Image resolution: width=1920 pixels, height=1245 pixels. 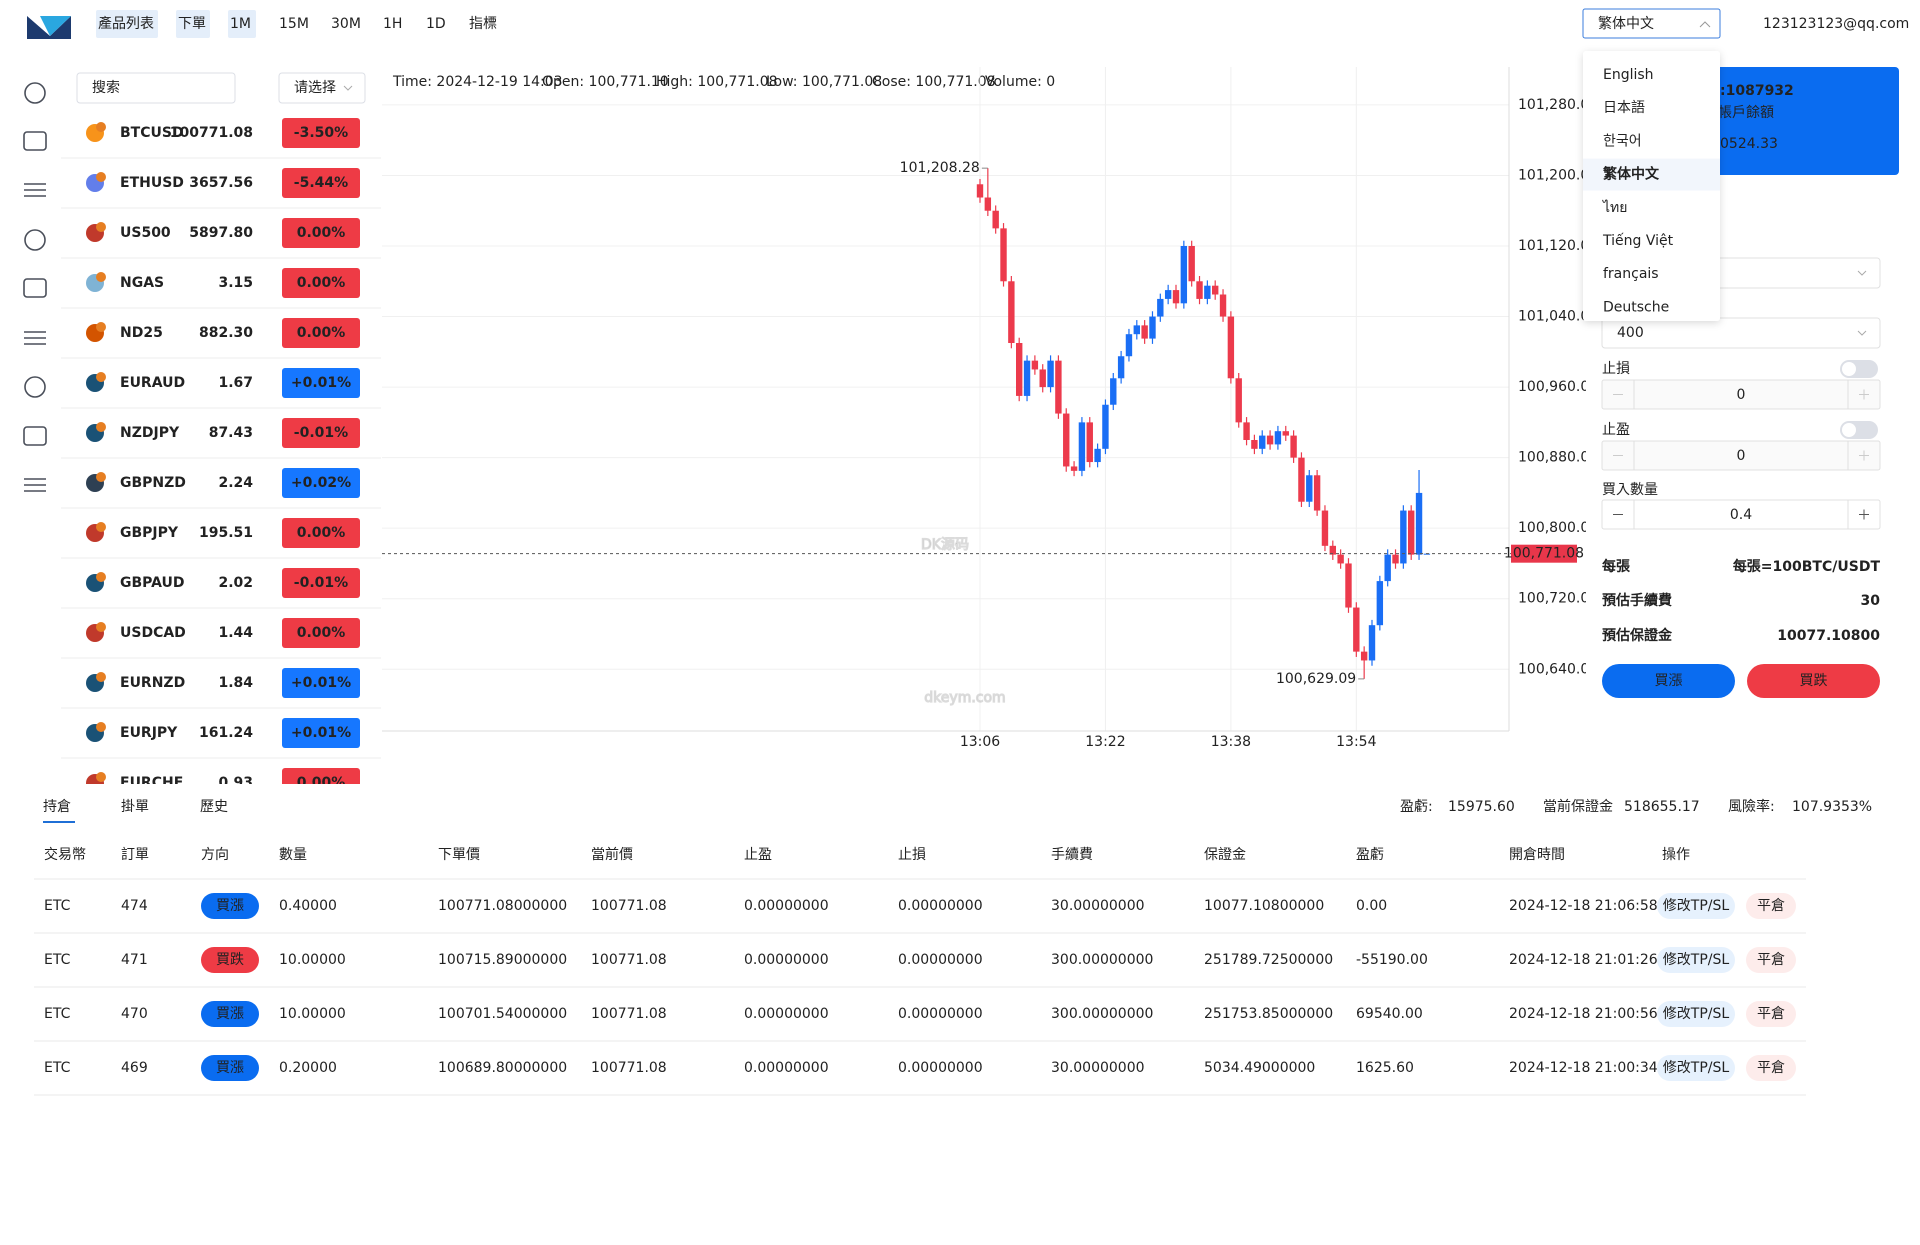 I want to click on language-select: 繁体中文, so click(x=1651, y=23).